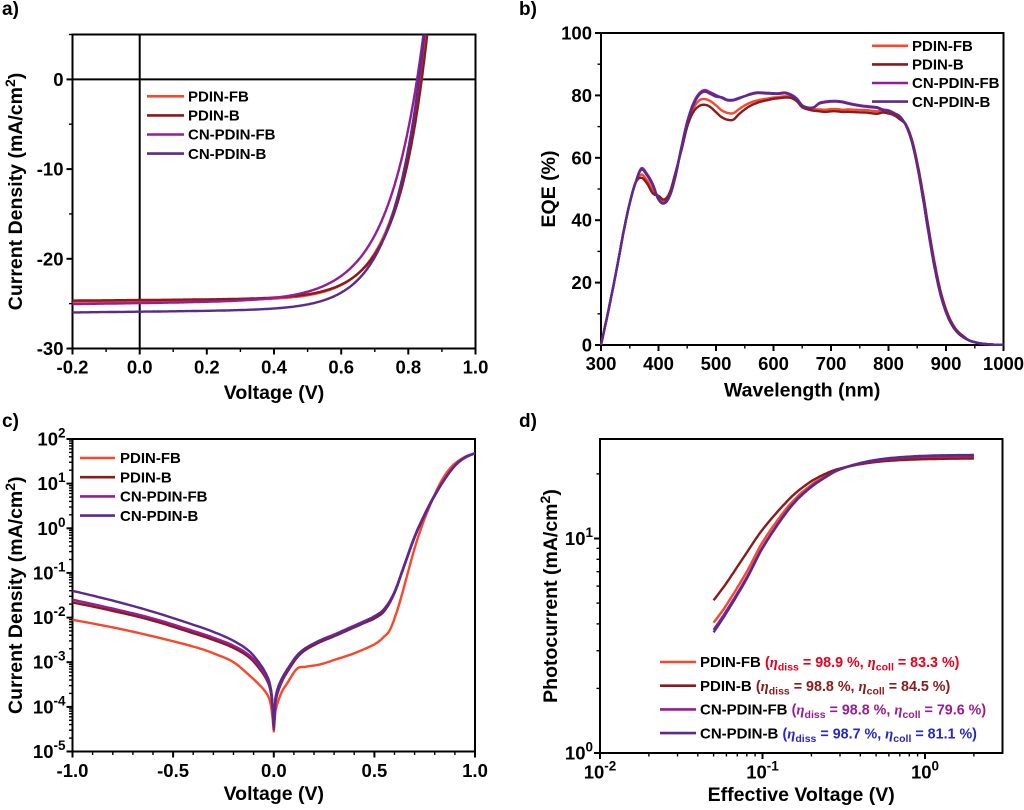 The width and height of the screenshot is (1024, 810). I want to click on svg-text: 0.8, so click(408, 367).